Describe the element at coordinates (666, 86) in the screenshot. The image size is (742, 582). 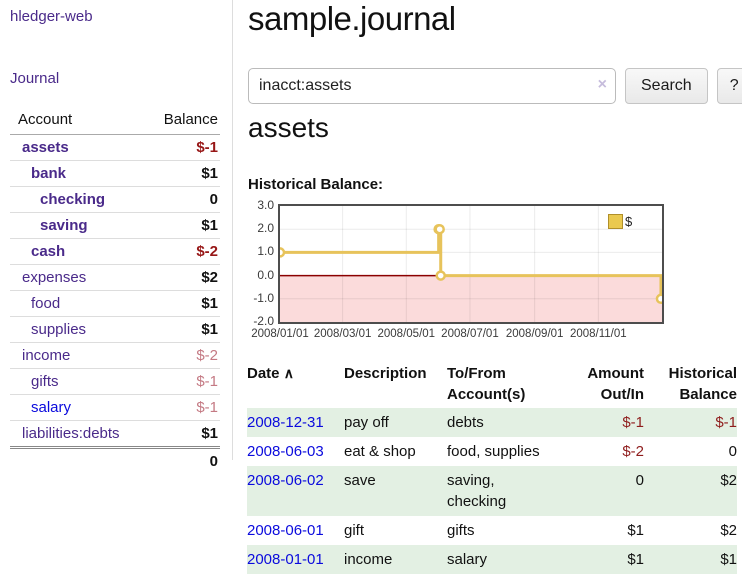
I see `search-button: Search` at that location.